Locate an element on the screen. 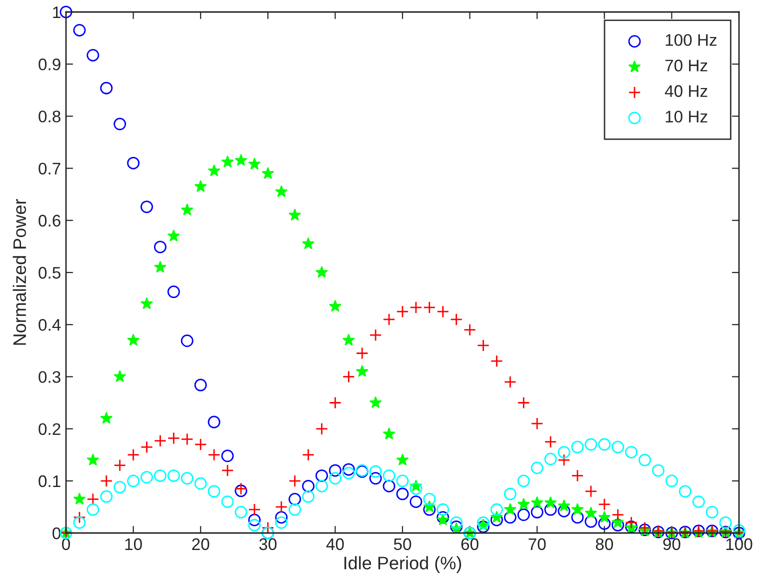 This screenshot has height=588, width=762. x-axis-title: Idle Period (%) is located at coordinates (403, 564).